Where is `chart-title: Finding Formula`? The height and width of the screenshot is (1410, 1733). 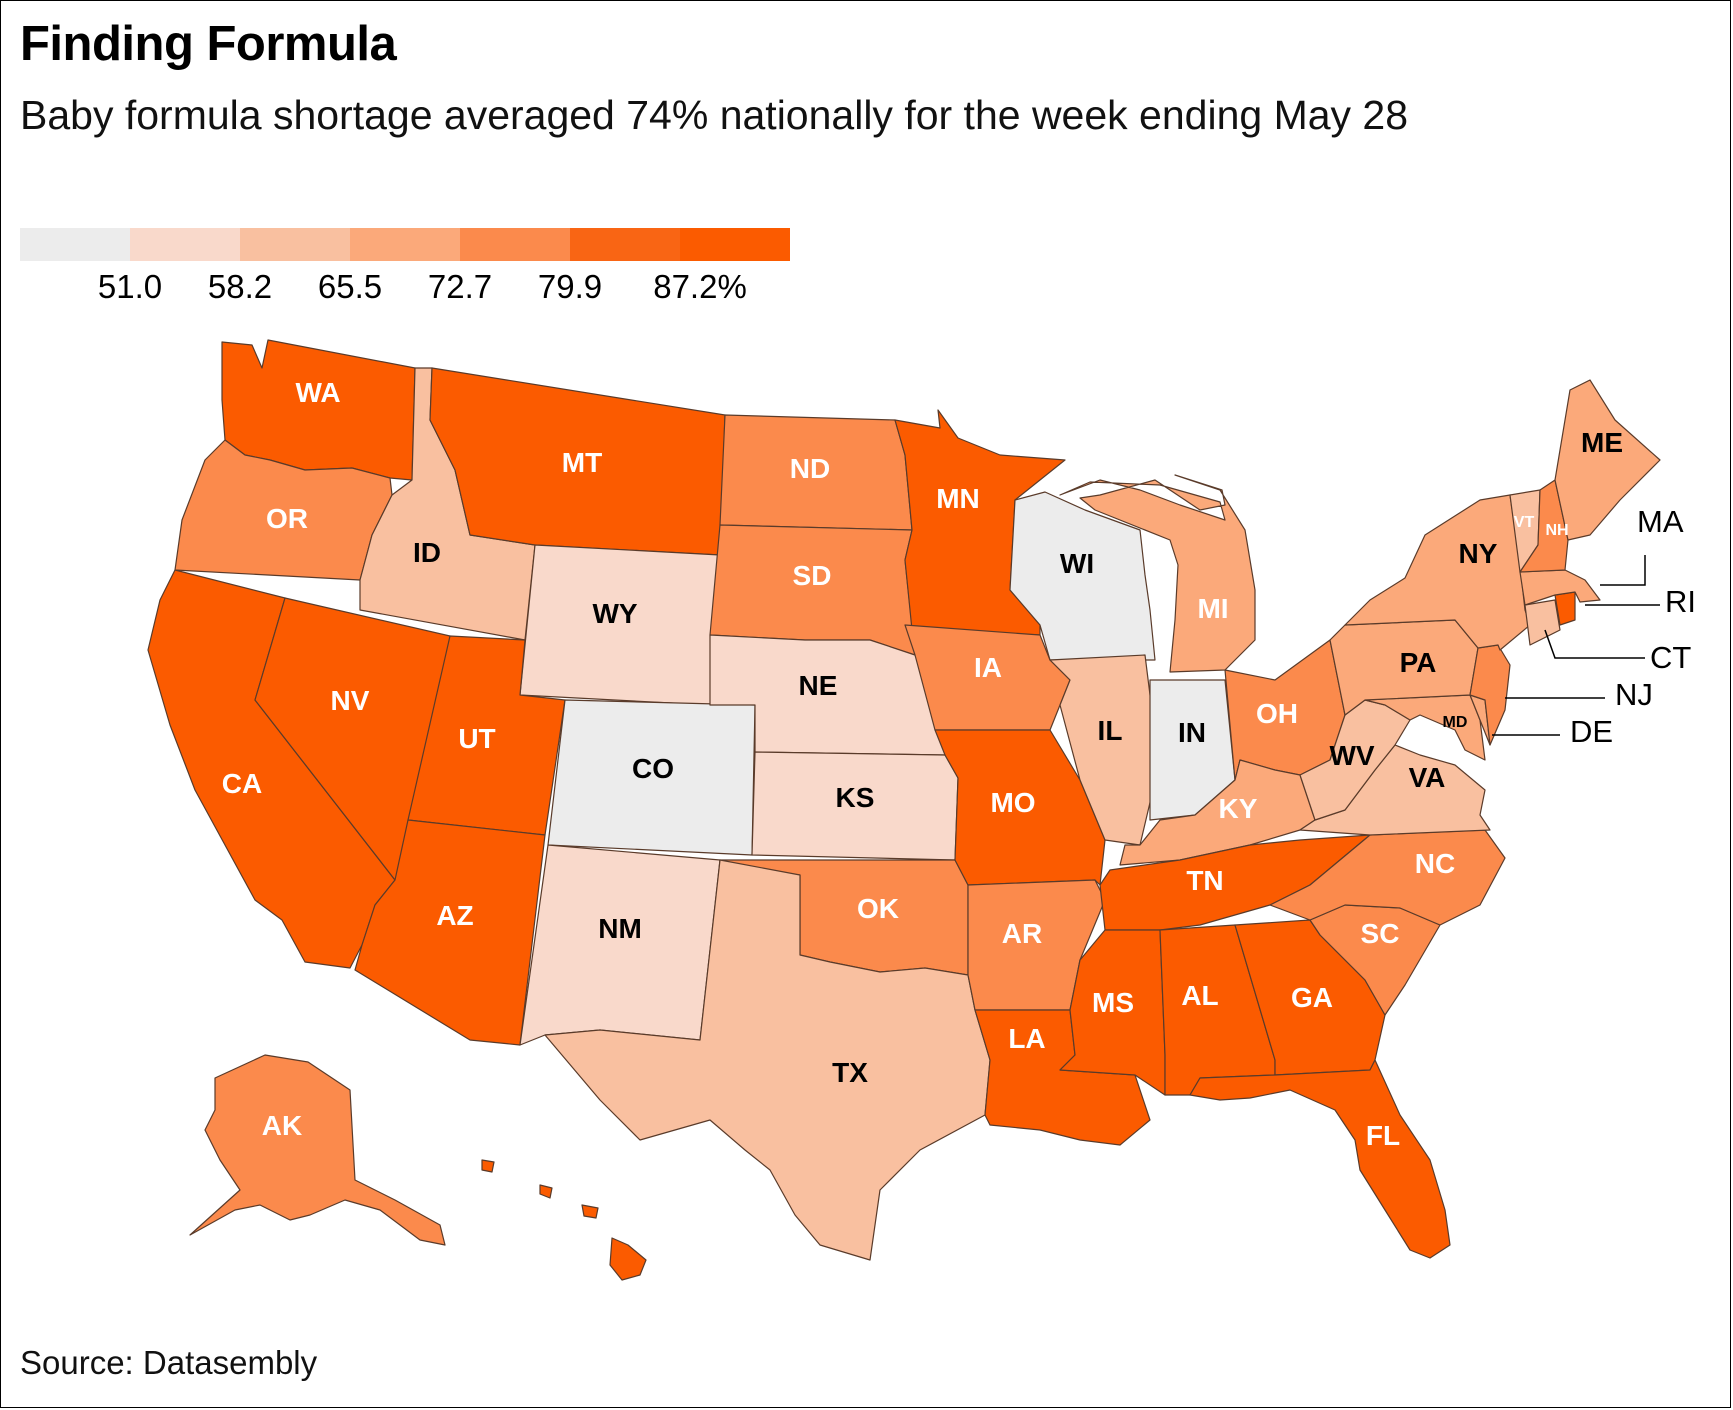 chart-title: Finding Formula is located at coordinates (208, 44).